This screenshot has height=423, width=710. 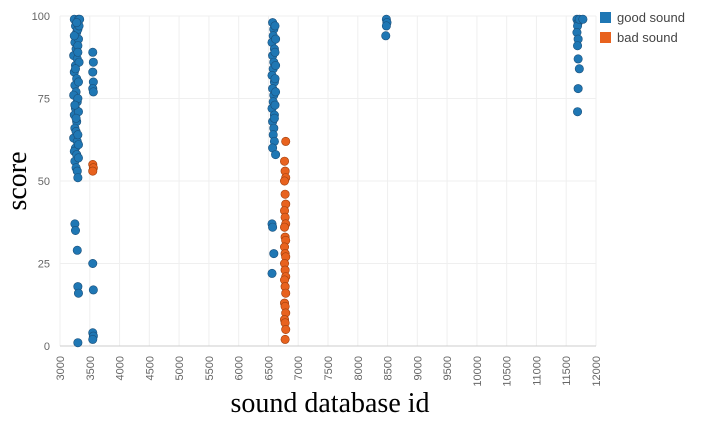 I want to click on x-tick-label: 4500, so click(x=150, y=368).